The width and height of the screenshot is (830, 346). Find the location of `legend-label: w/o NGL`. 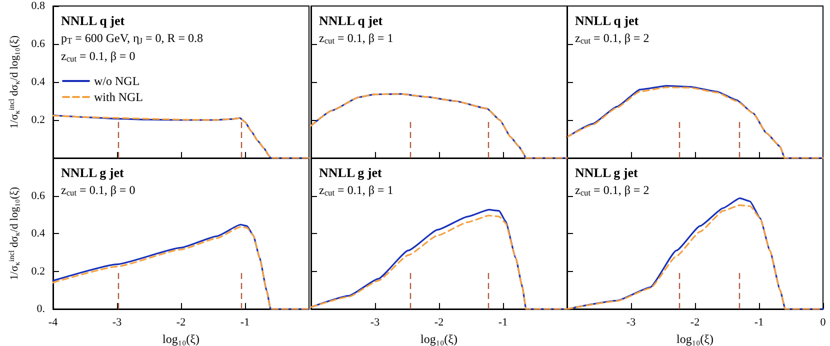

legend-label: w/o NGL is located at coordinates (117, 81).